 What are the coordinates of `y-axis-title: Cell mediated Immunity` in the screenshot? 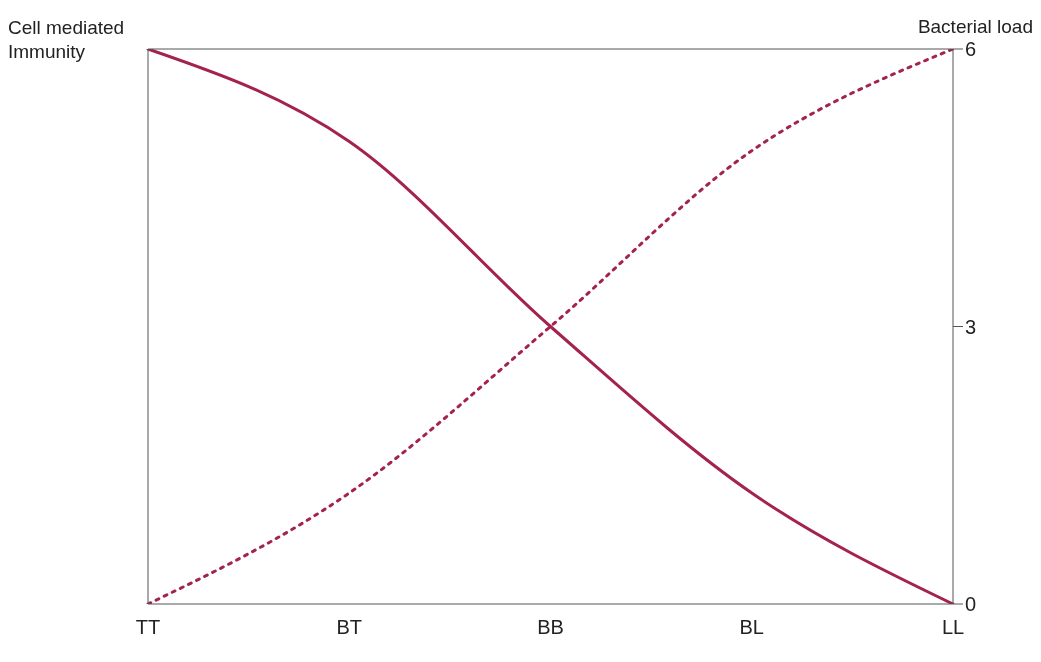 It's located at (67, 40).